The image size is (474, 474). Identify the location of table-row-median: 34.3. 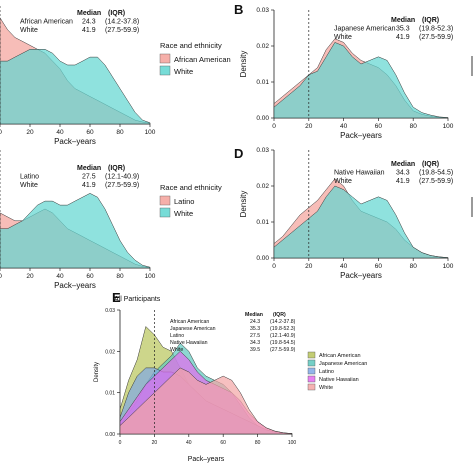
(255, 343).